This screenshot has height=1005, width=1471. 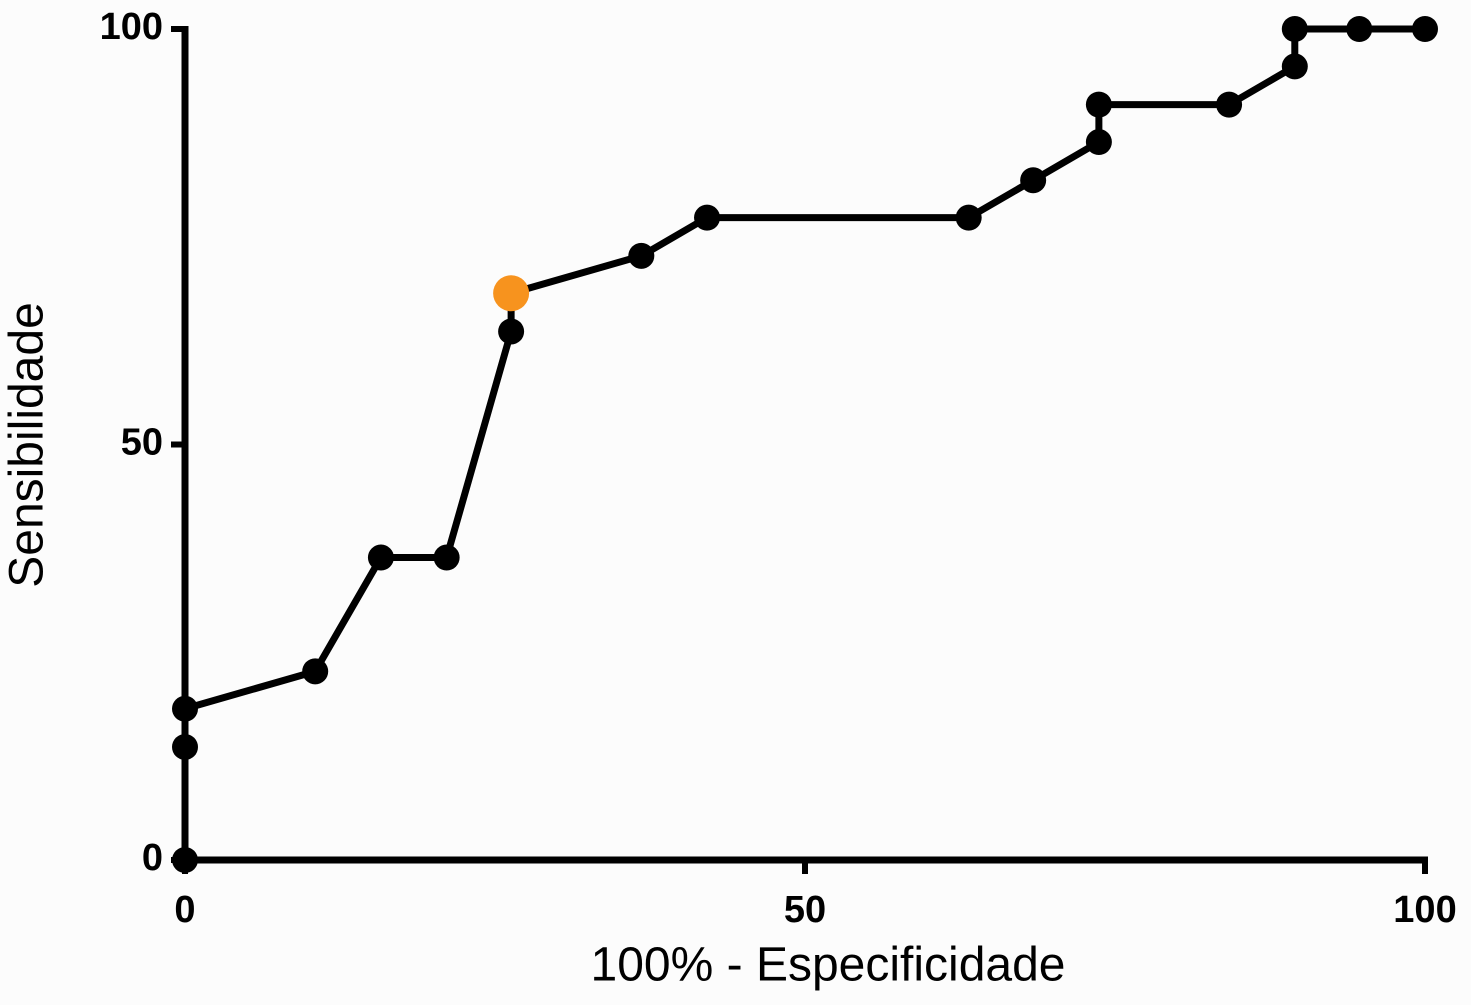 What do you see at coordinates (805, 910) in the screenshot?
I see `x-tick-label: 50` at bounding box center [805, 910].